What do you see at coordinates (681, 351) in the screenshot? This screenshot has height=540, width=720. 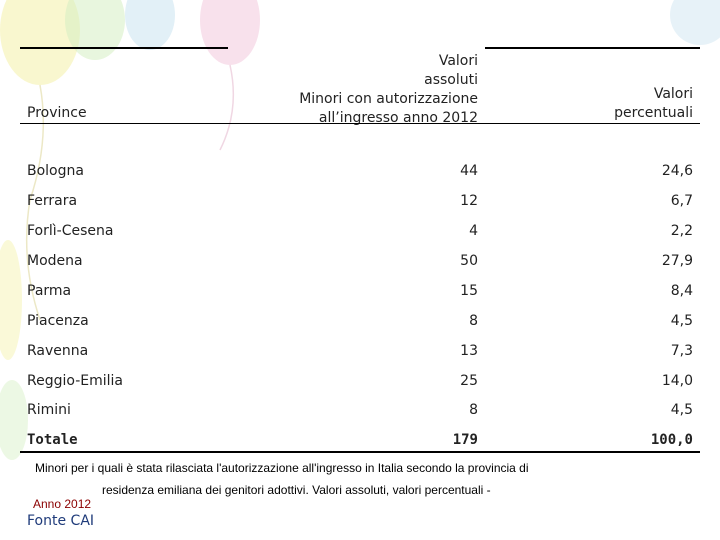 I see `row-pct-value: 7,3` at bounding box center [681, 351].